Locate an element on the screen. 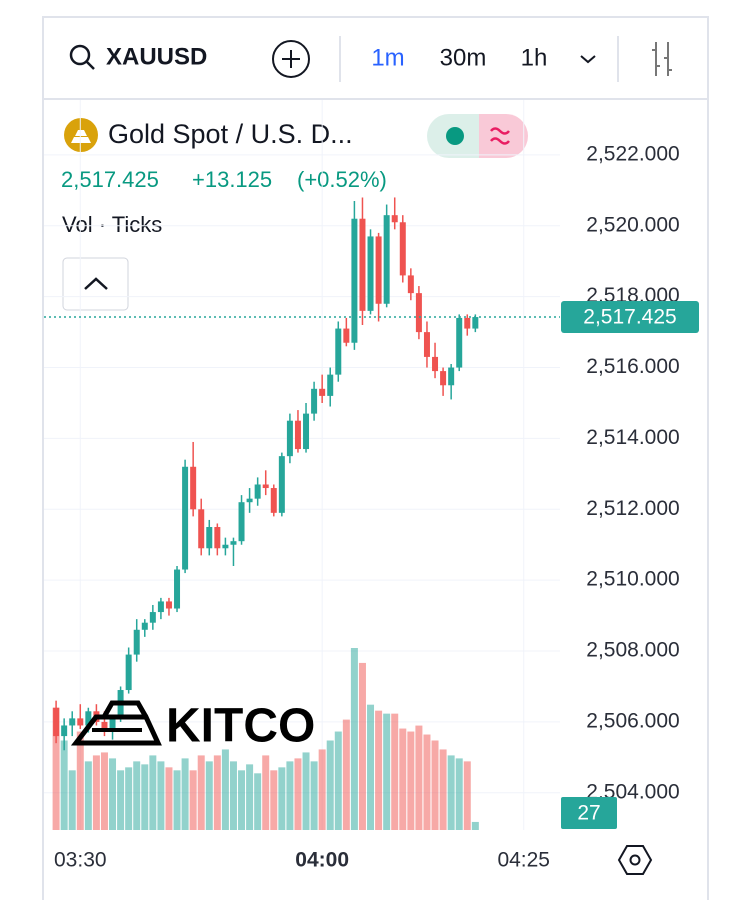 This screenshot has height=900, width=751. x-tick-label: 04:25 is located at coordinates (523, 860).